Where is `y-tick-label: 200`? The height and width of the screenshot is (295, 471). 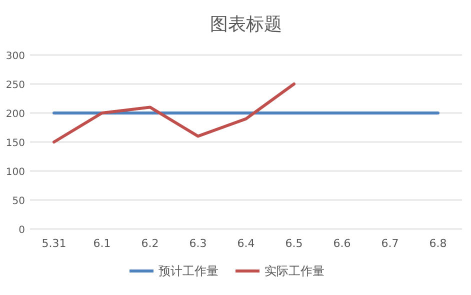 y-tick-label: 200 is located at coordinates (15, 114).